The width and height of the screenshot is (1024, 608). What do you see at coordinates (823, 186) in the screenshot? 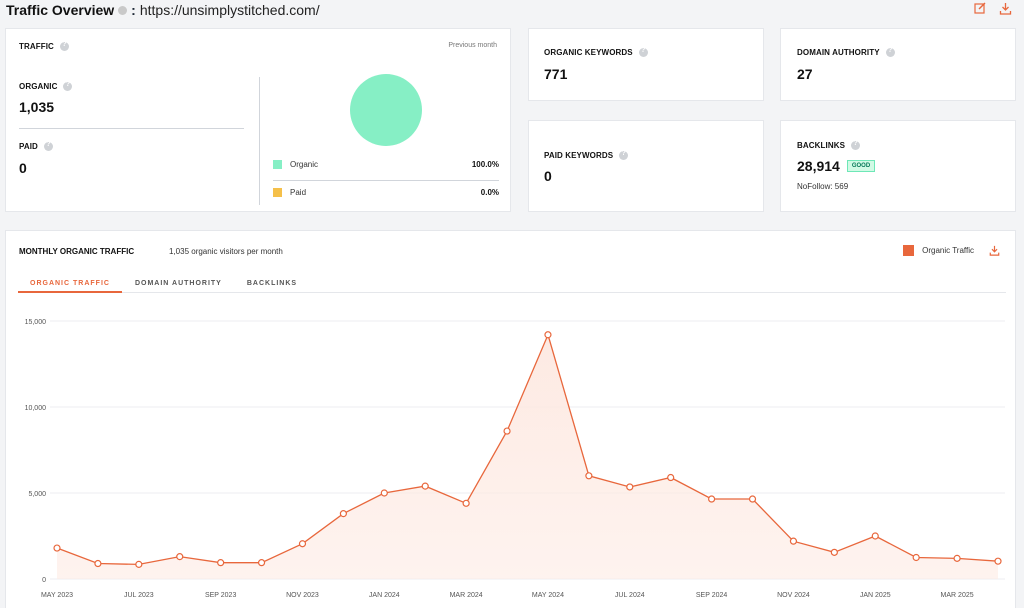
I see `nofollow-count: NoFollow: 569` at bounding box center [823, 186].